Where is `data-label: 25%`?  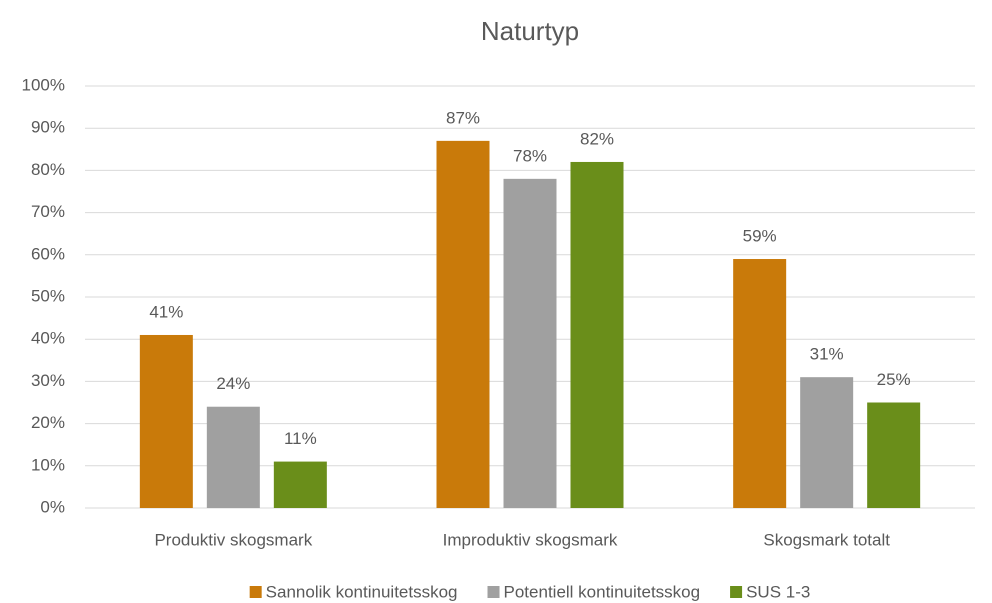
data-label: 25% is located at coordinates (894, 379).